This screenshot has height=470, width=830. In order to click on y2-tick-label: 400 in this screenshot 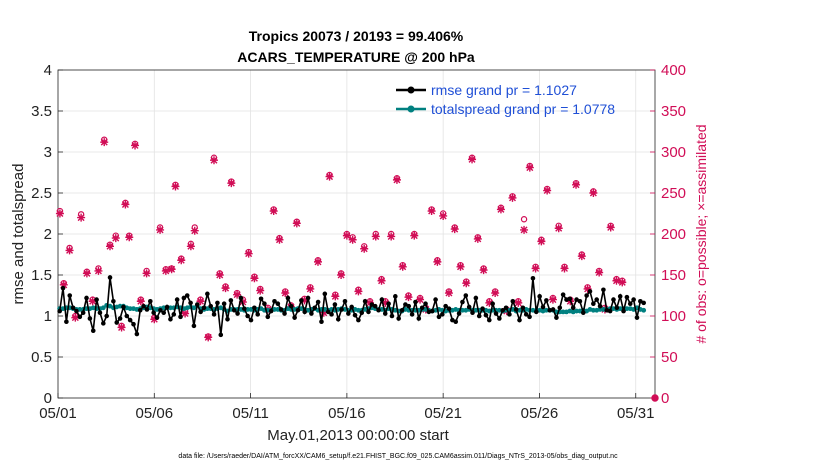, I will do `click(673, 70)`.